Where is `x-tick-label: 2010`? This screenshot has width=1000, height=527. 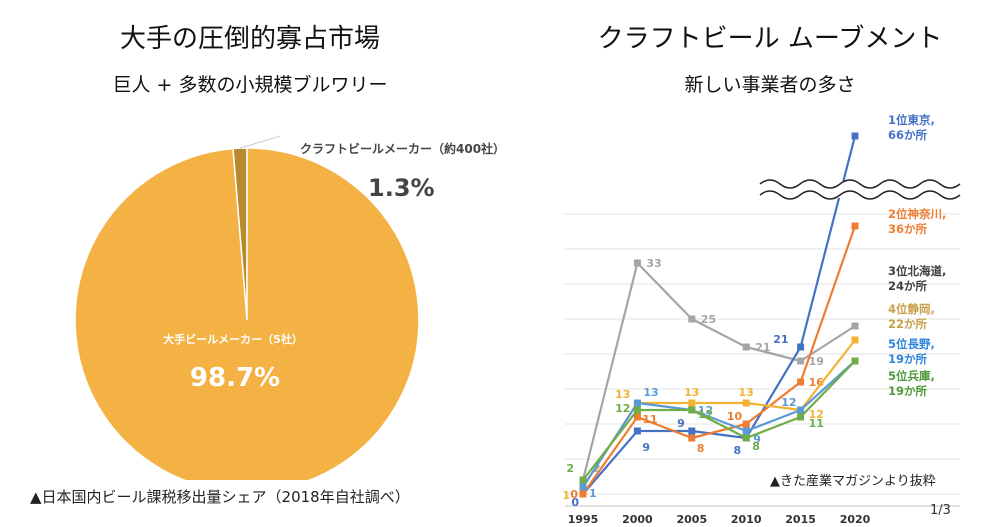
x-tick-label: 2010 is located at coordinates (746, 519).